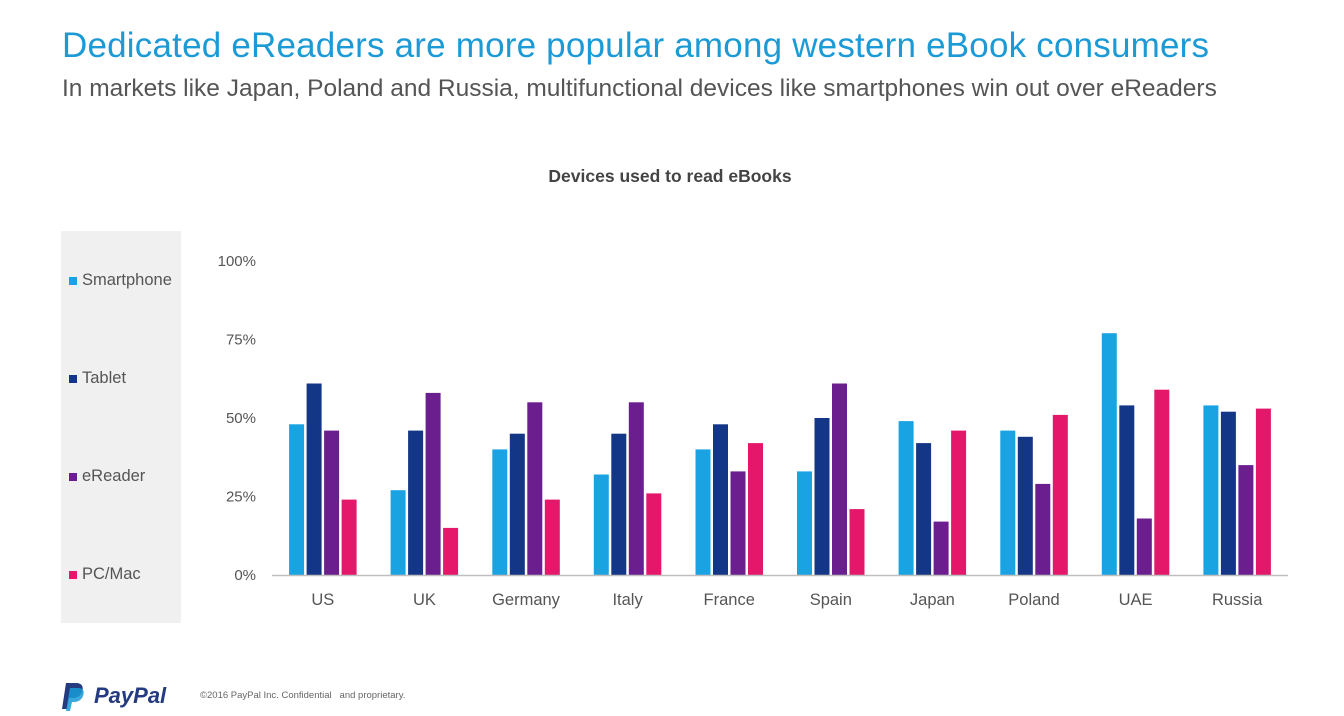  Describe the element at coordinates (601, 524) in the screenshot. I see `bar-smartphone-italy` at that location.